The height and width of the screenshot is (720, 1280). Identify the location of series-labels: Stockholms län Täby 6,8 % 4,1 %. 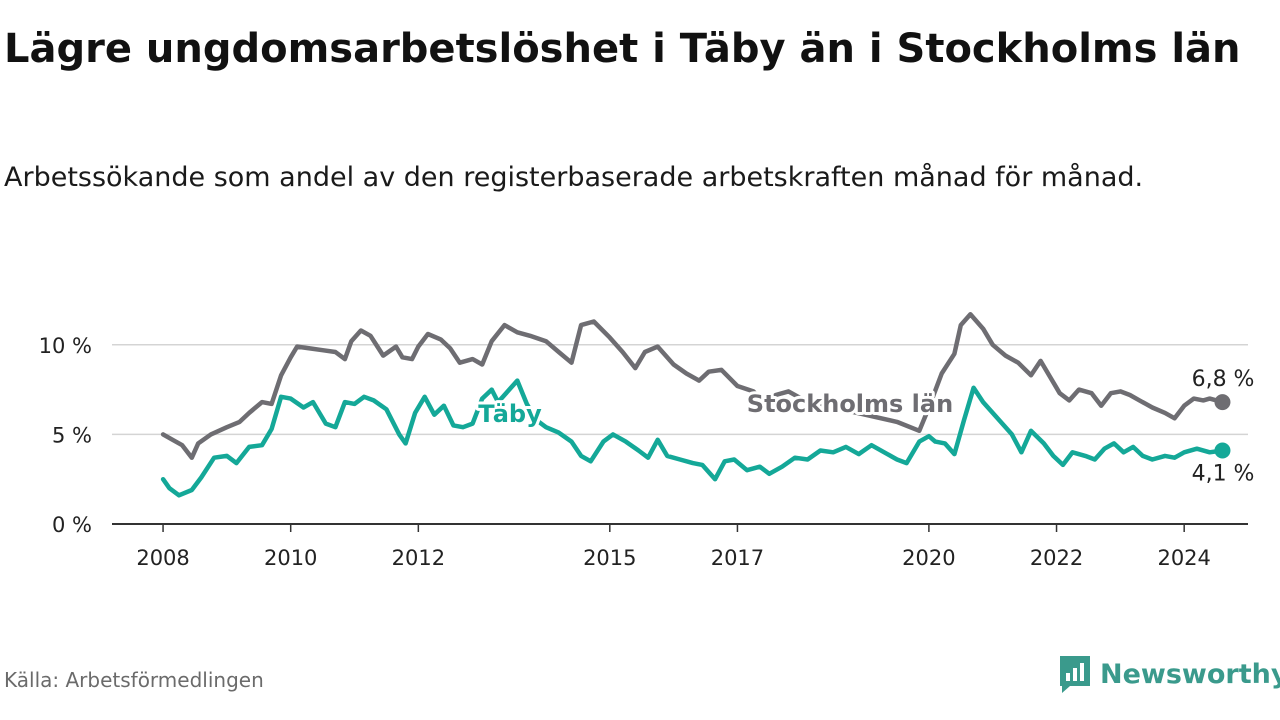
(866, 427).